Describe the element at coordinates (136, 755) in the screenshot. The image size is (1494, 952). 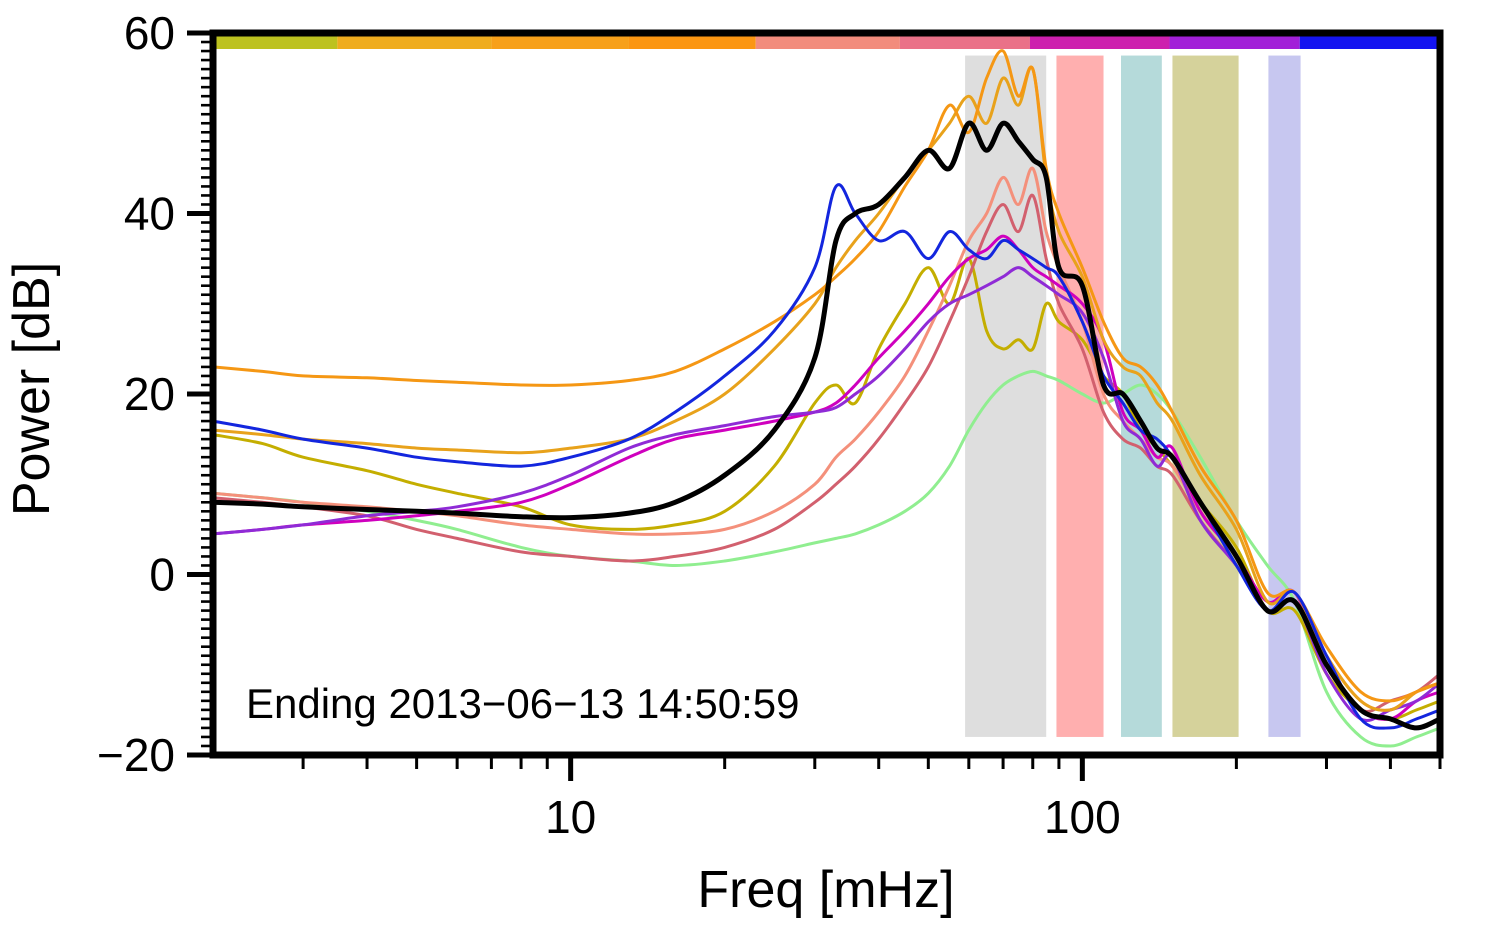
I see `y-tick-label: −20` at that location.